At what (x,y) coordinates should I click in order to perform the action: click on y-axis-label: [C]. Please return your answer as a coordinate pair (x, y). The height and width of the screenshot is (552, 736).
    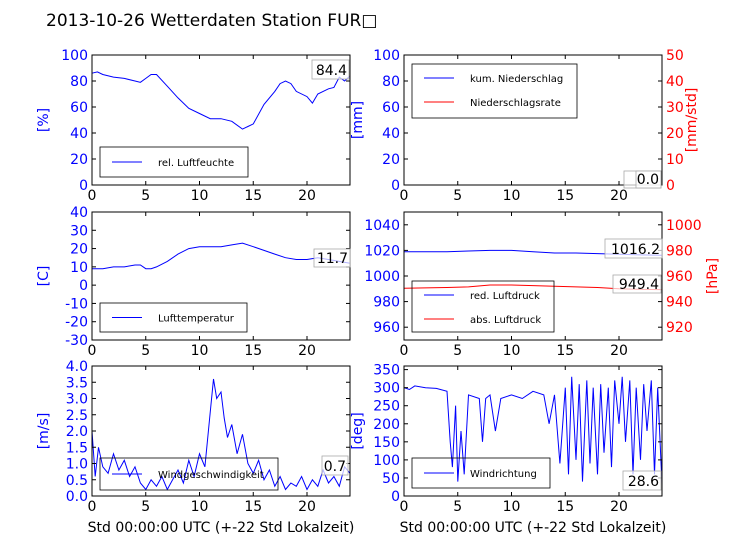
    Looking at the image, I should click on (44, 276).